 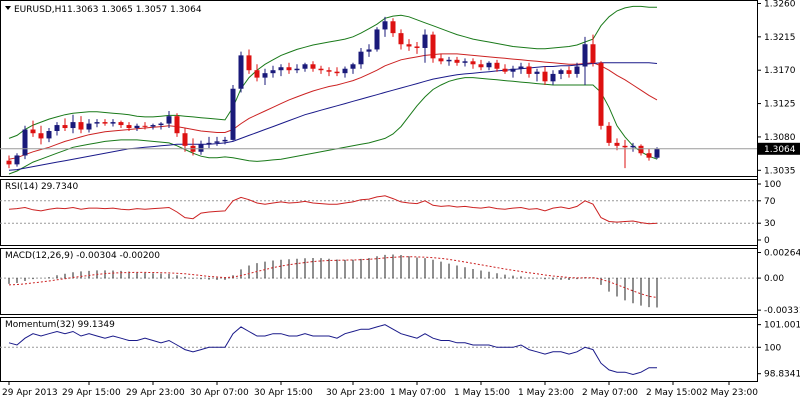 I want to click on price-tick-label: 1.3080, so click(x=780, y=138).